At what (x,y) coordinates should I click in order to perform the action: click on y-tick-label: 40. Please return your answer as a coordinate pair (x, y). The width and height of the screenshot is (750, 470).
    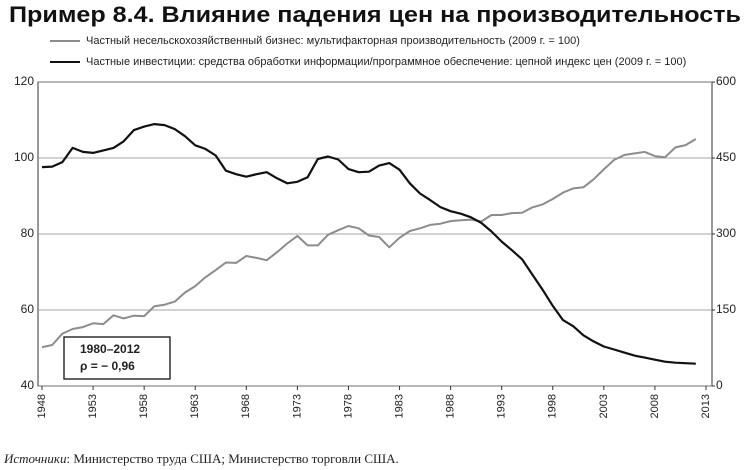
    Looking at the image, I should click on (28, 385).